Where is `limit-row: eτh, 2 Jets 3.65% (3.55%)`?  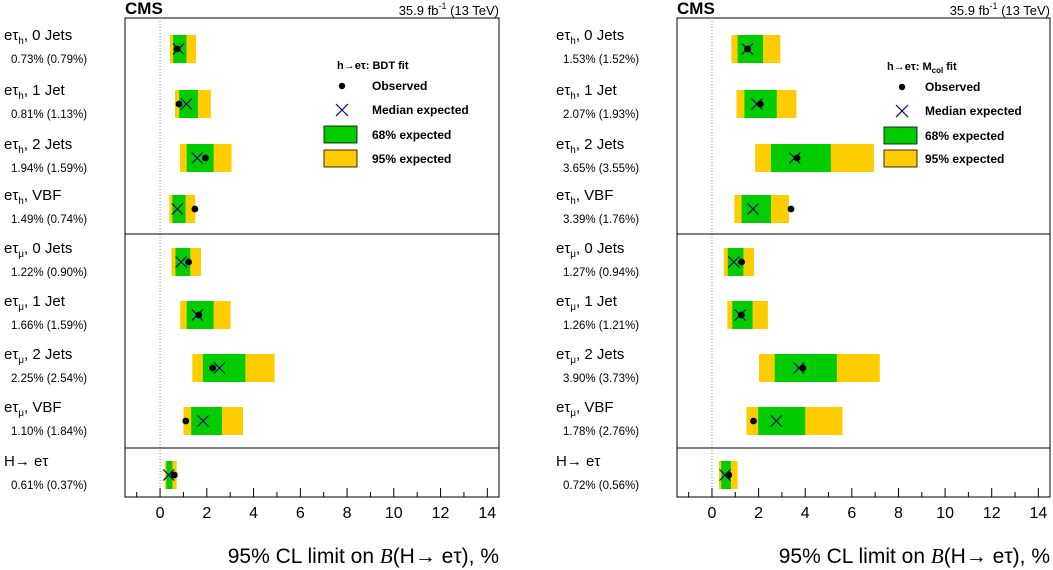
limit-row: eτh, 2 Jets 3.65% (3.55%) is located at coordinates (715, 155).